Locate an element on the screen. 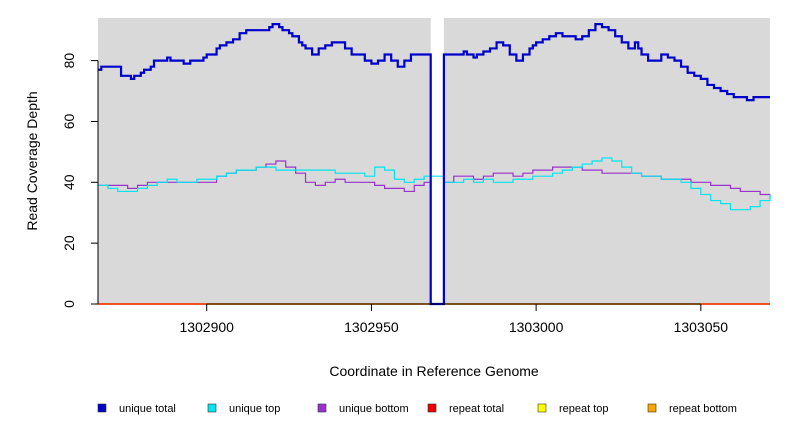  legend-label: repeat total is located at coordinates (476, 409).